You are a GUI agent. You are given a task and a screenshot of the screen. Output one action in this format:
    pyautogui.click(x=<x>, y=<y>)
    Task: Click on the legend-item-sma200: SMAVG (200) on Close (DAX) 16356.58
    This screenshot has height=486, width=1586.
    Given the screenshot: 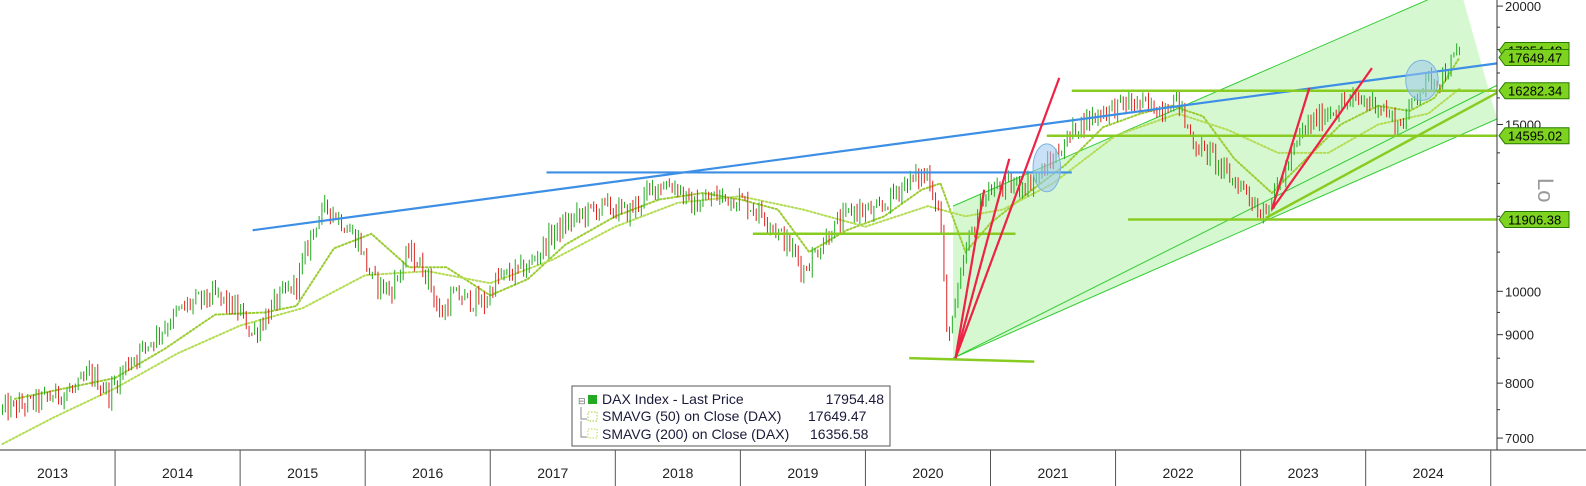 What is the action you would take?
    pyautogui.click(x=724, y=431)
    